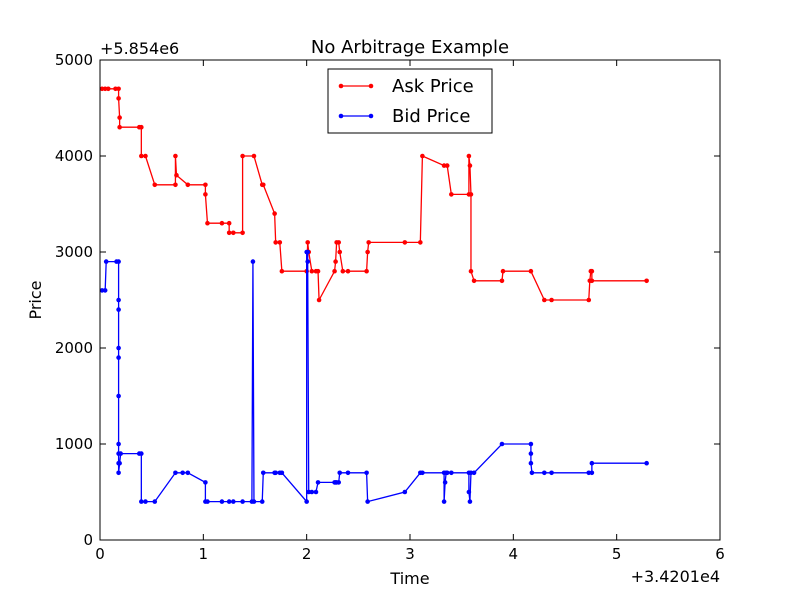 Image resolution: width=800 pixels, height=600 pixels. I want to click on x-tick-label: 1, so click(204, 554).